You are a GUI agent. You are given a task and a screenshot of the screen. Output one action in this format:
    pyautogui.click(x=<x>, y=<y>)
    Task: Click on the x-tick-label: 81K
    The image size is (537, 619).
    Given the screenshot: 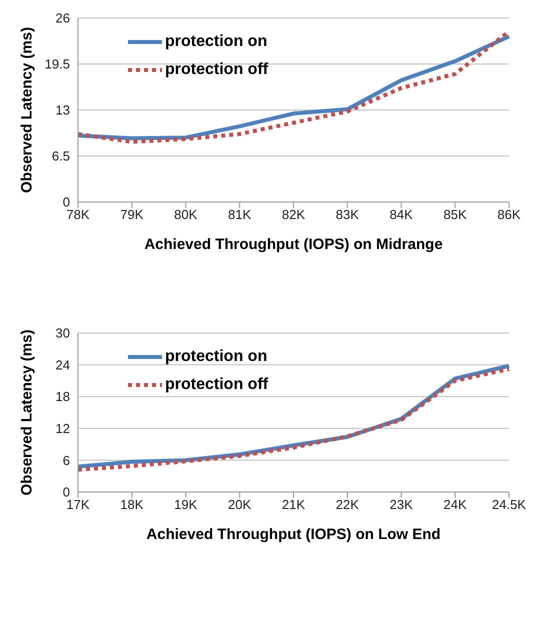 What is the action you would take?
    pyautogui.click(x=240, y=214)
    